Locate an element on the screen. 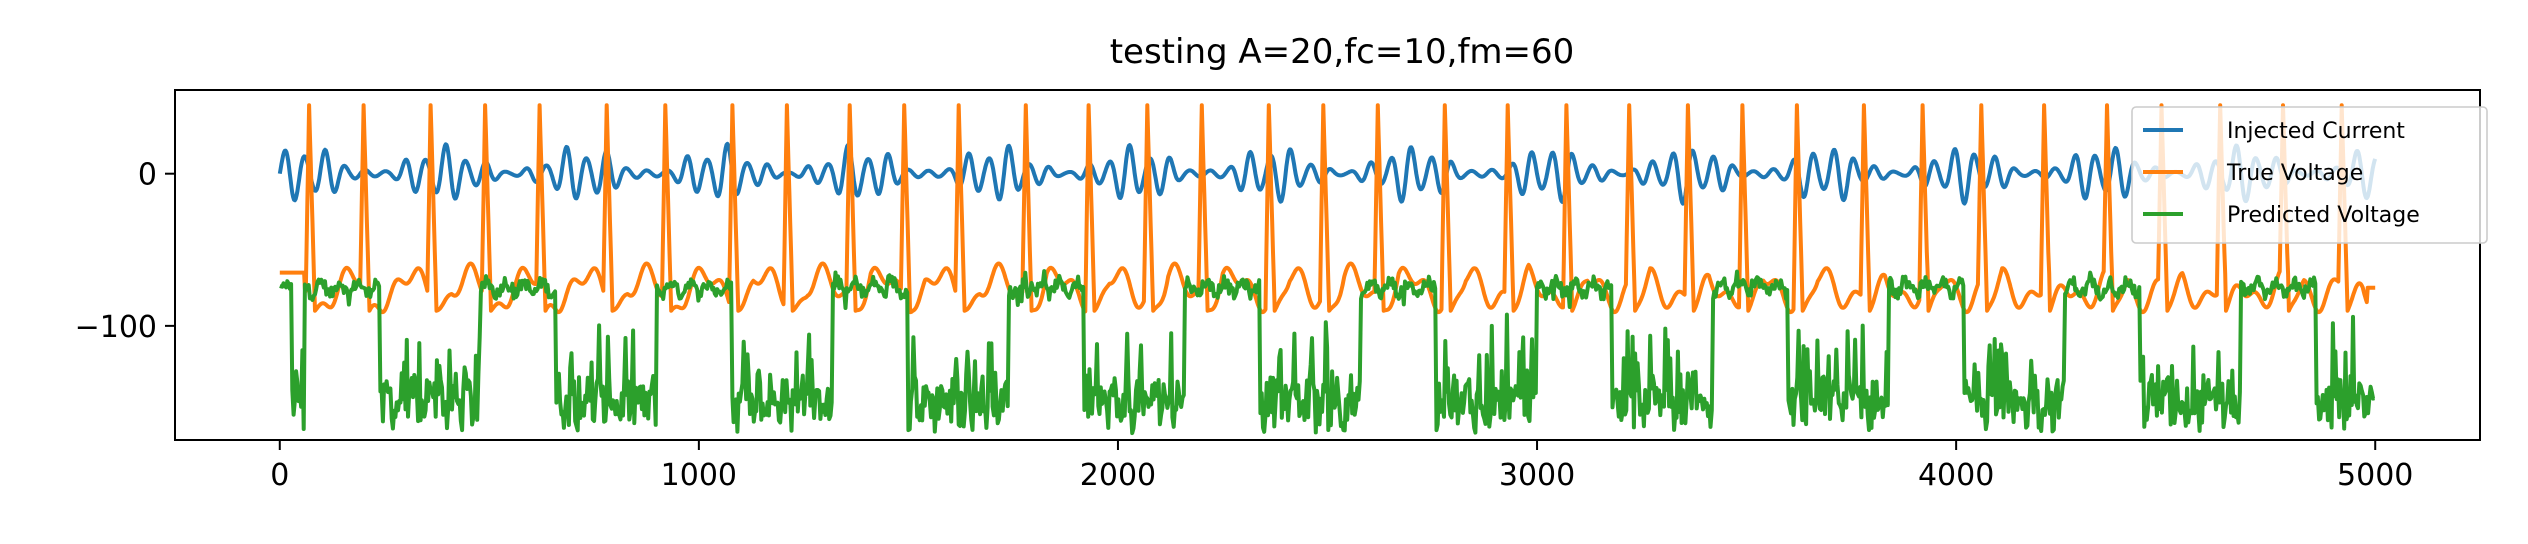 This screenshot has height=544, width=2528. legend-label-injected-current: Injected Current is located at coordinates (2316, 131).